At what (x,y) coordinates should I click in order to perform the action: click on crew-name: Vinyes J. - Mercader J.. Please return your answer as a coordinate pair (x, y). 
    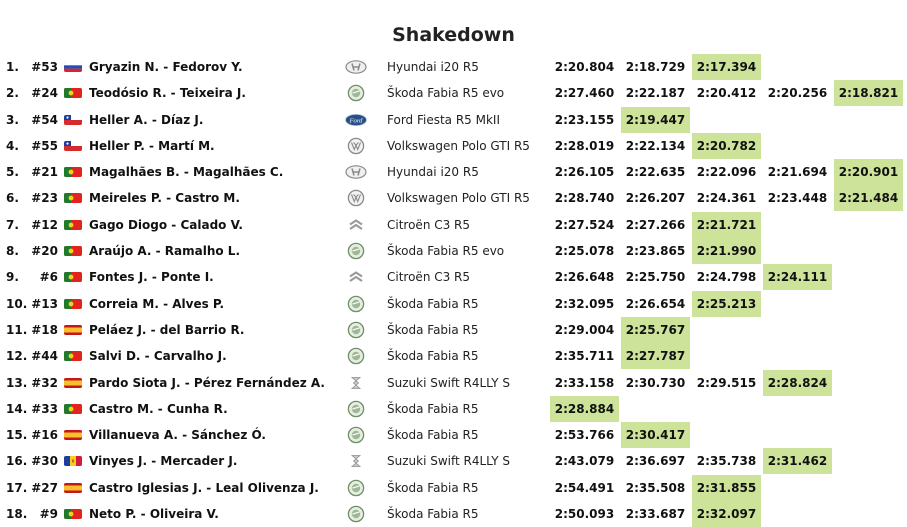
    Looking at the image, I should click on (163, 461).